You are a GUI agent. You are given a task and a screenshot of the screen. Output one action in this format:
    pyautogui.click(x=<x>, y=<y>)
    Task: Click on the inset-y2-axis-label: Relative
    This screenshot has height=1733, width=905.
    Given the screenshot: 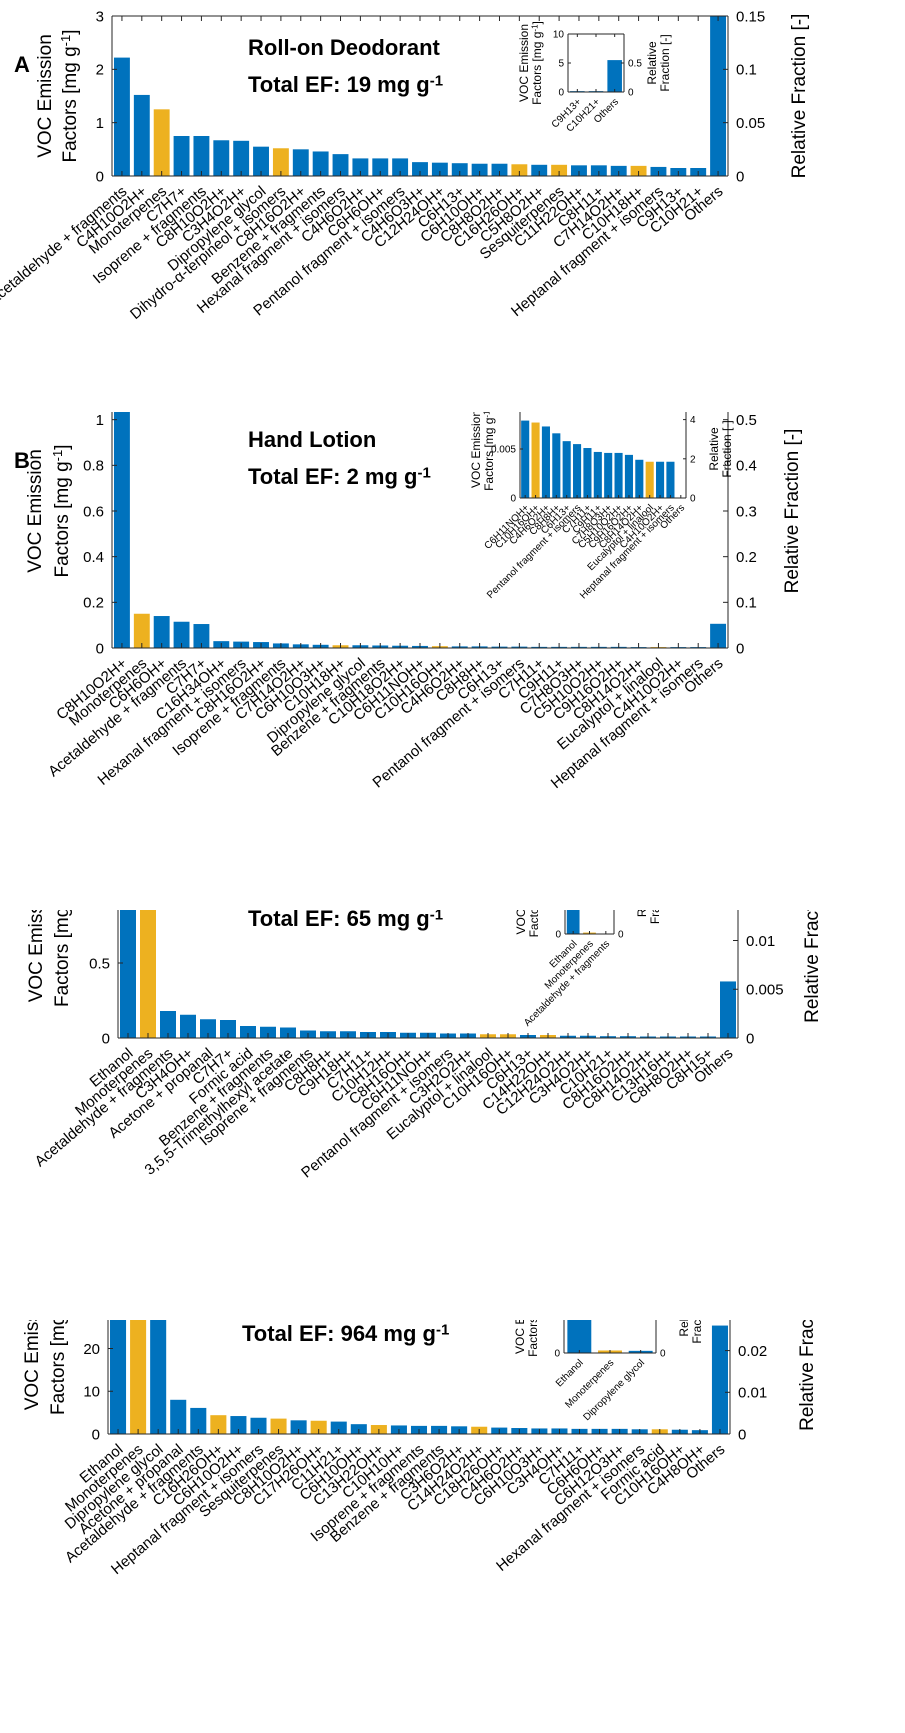 What is the action you would take?
    pyautogui.click(x=684, y=1328)
    